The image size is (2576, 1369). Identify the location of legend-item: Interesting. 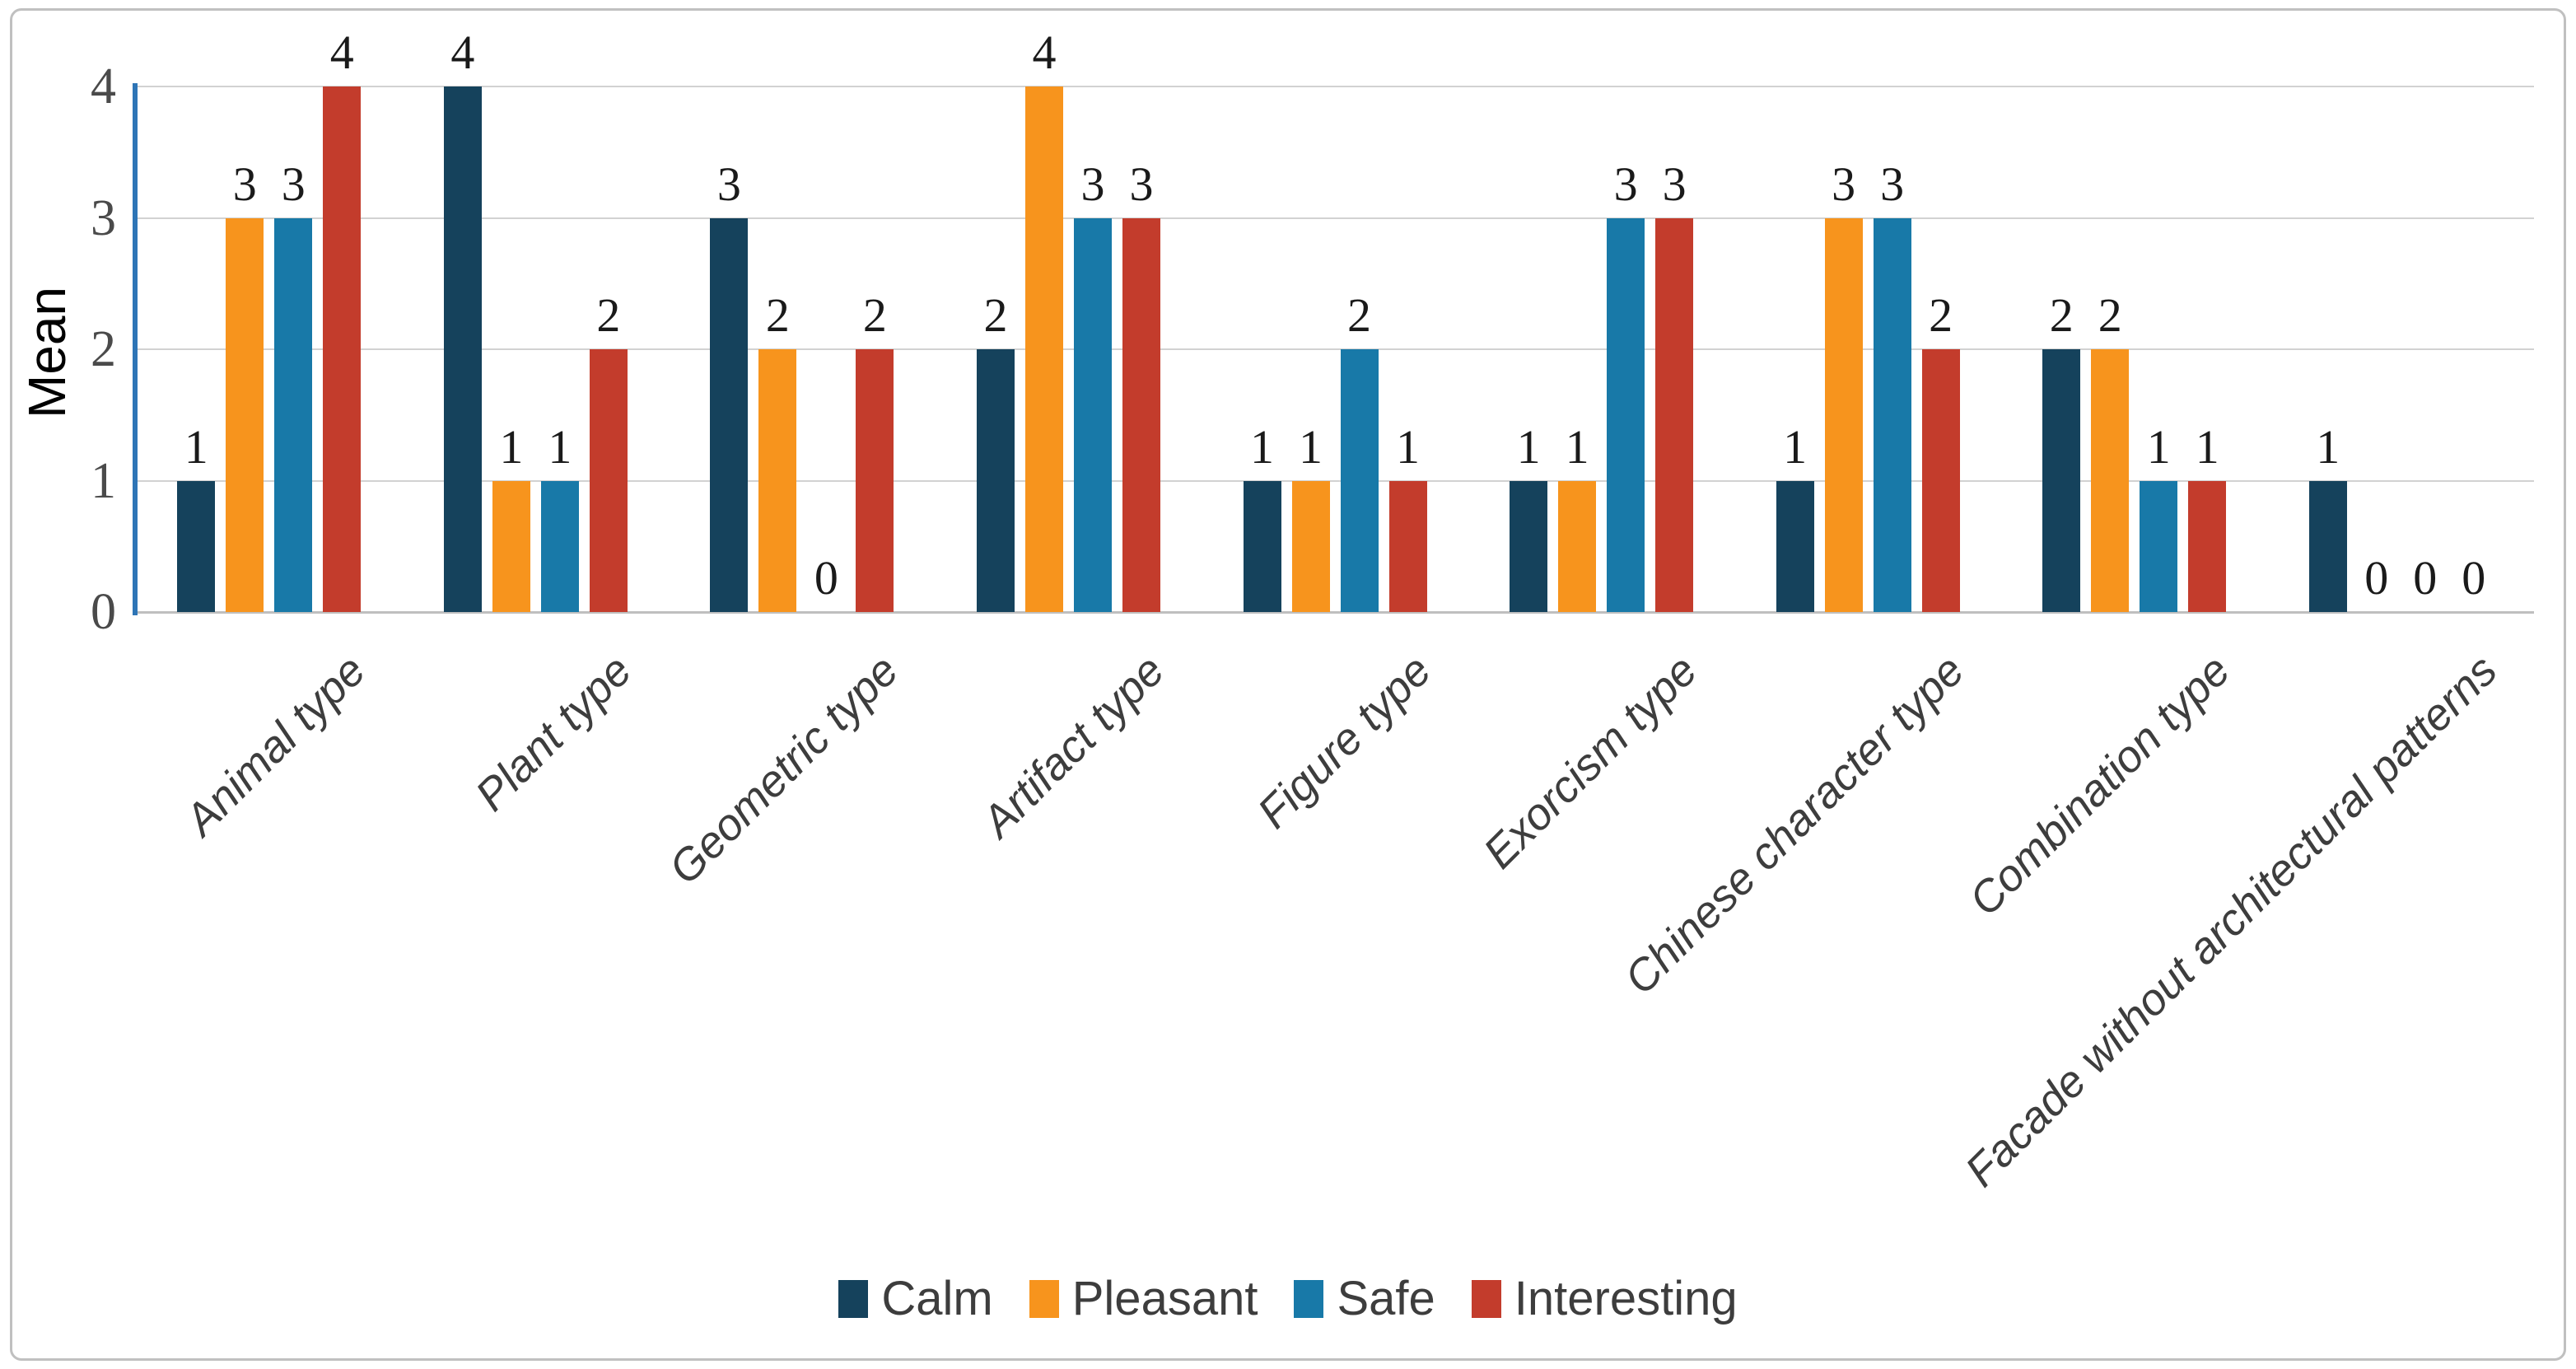
(1604, 1299).